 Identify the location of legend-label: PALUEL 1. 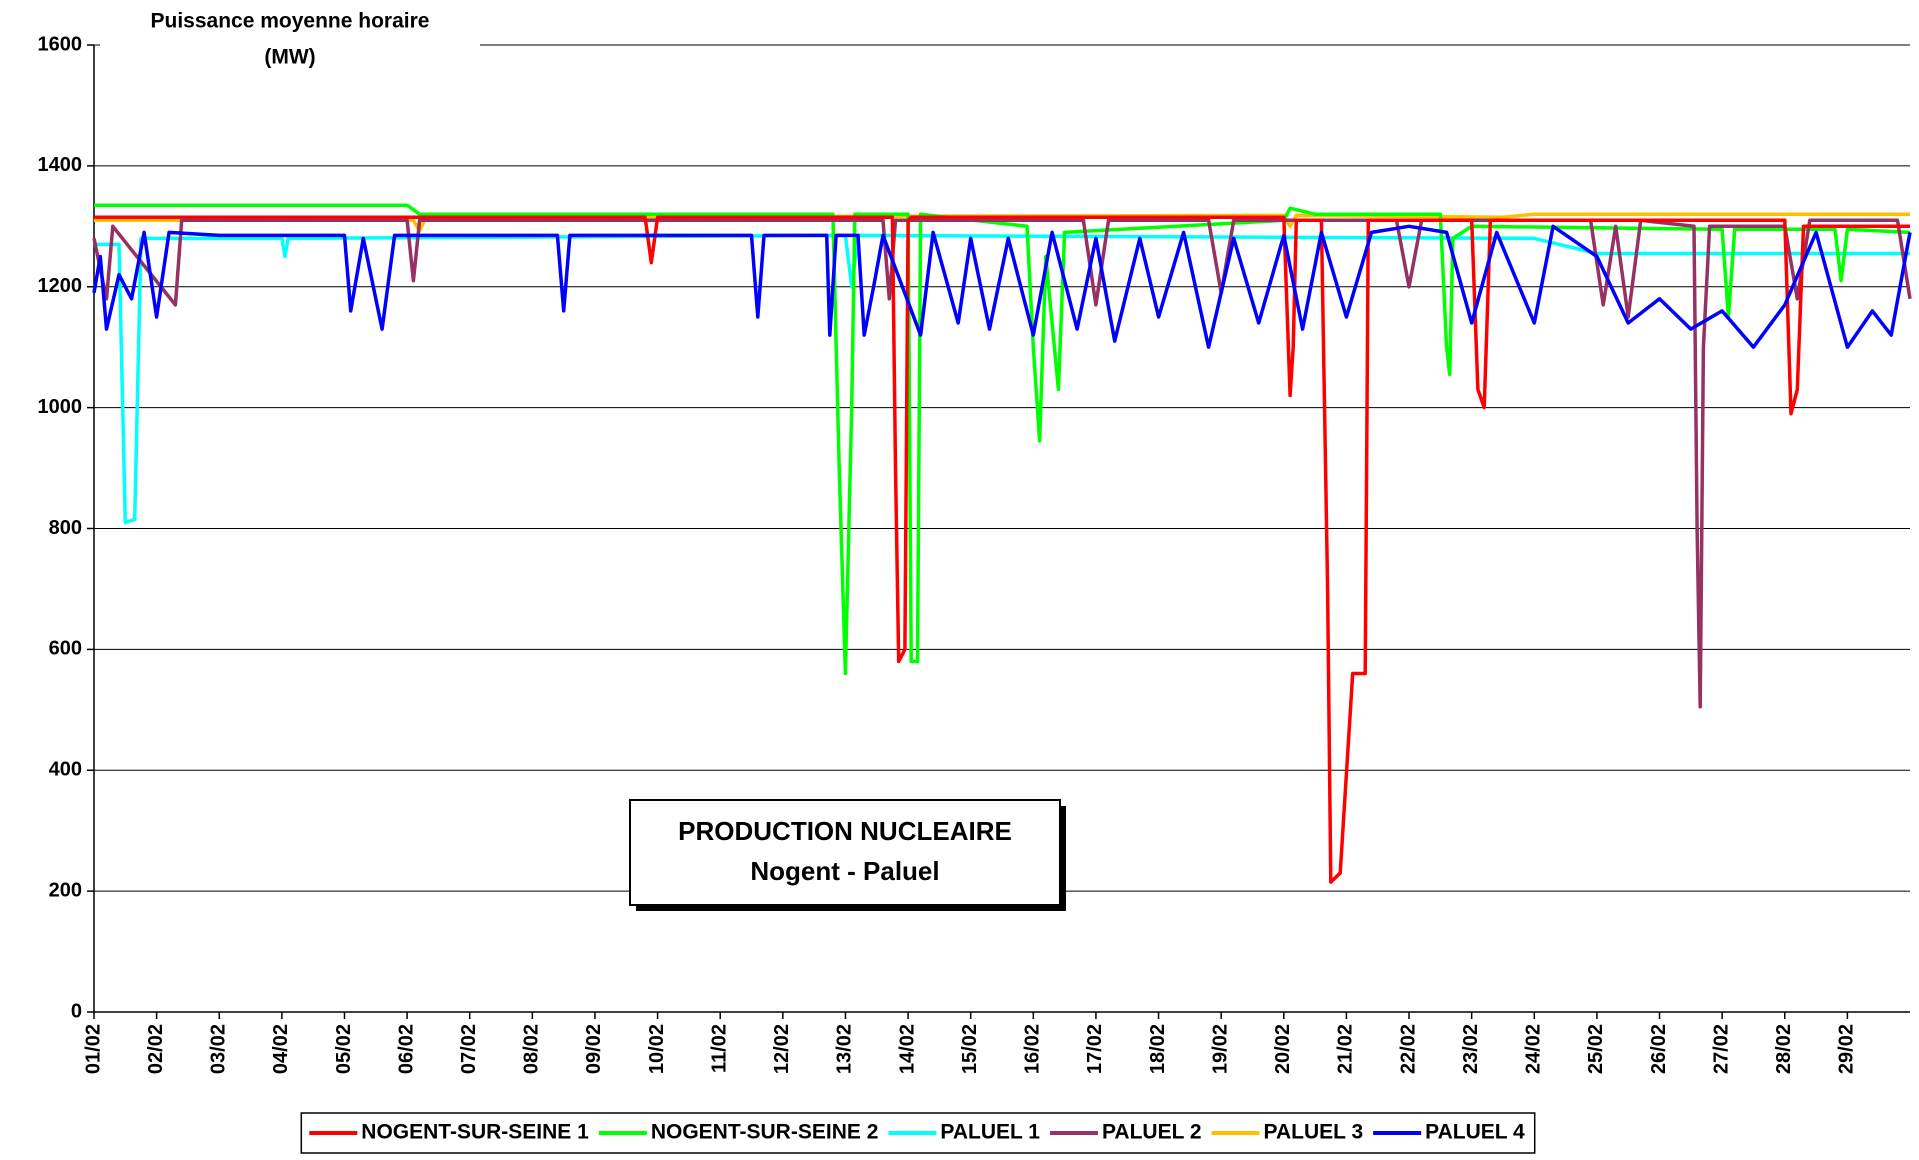
(990, 1132).